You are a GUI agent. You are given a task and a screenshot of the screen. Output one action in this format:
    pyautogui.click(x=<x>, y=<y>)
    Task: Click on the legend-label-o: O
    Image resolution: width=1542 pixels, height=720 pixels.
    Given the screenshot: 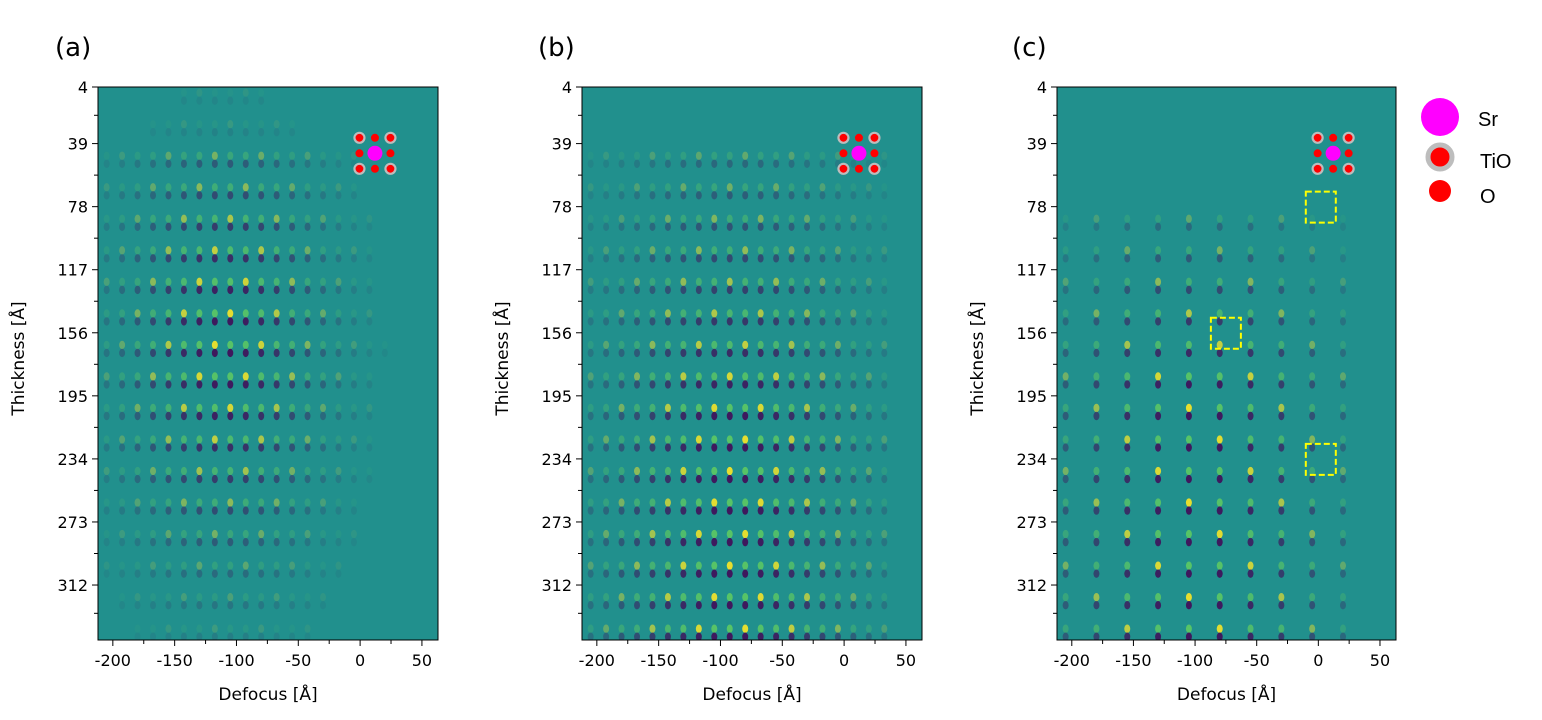 What is the action you would take?
    pyautogui.click(x=1488, y=197)
    